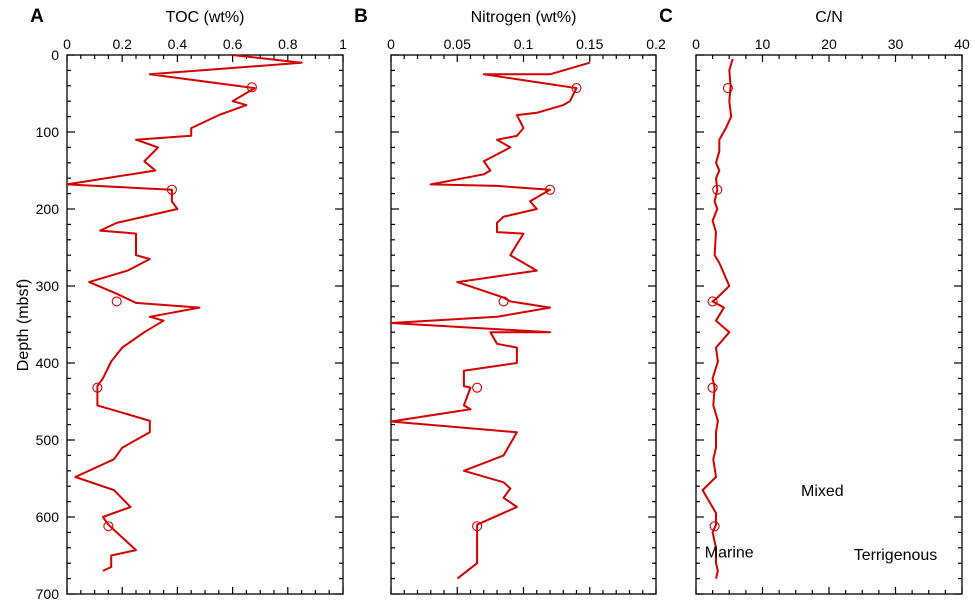 The height and width of the screenshot is (609, 975). I want to click on panel-label: A, so click(37, 16).